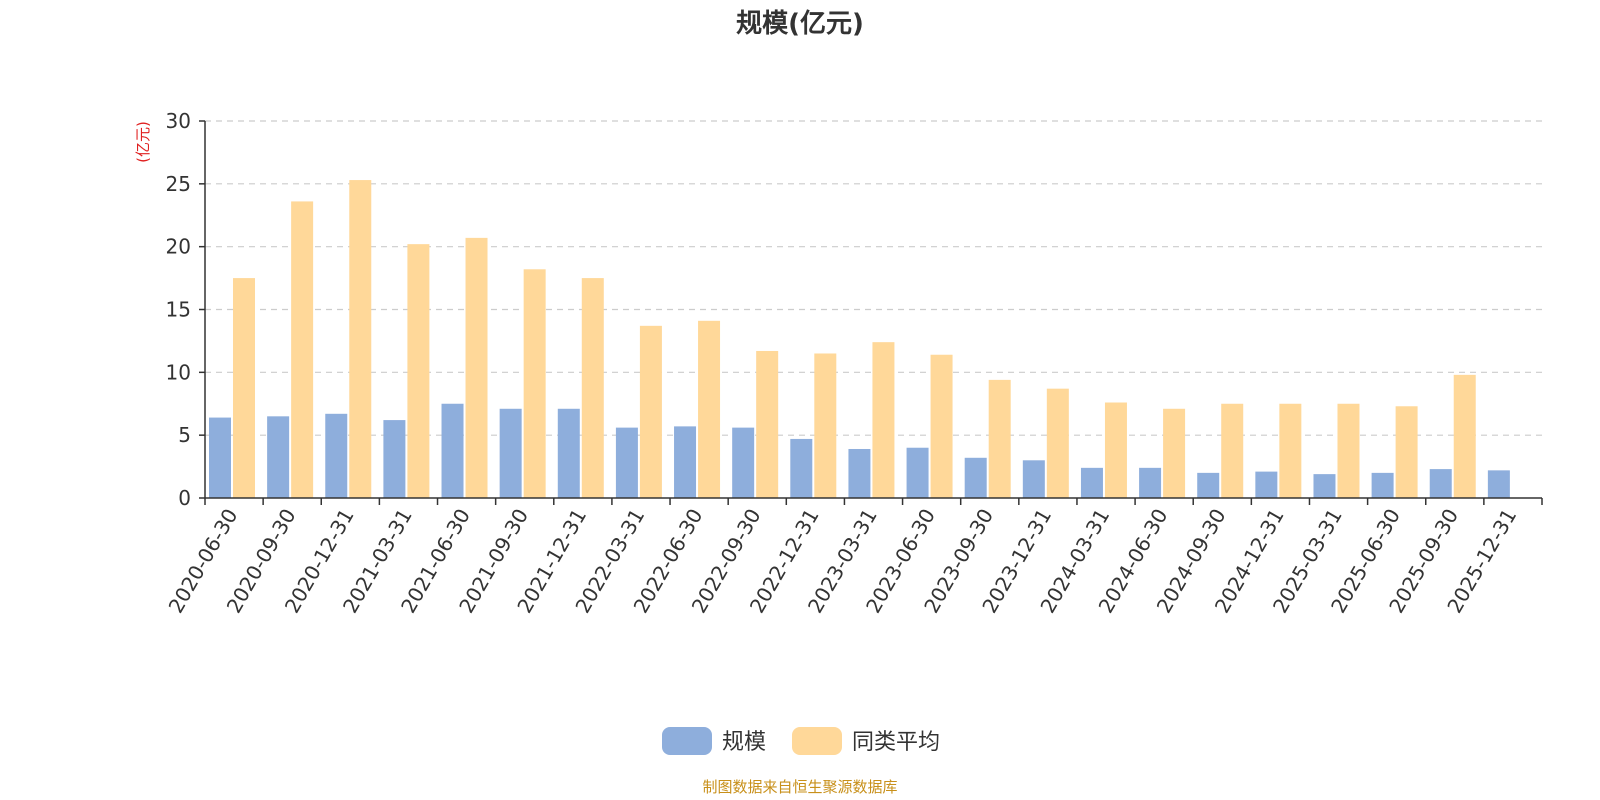 This screenshot has width=1600, height=800. I want to click on y-tick-label: 10, so click(178, 372).